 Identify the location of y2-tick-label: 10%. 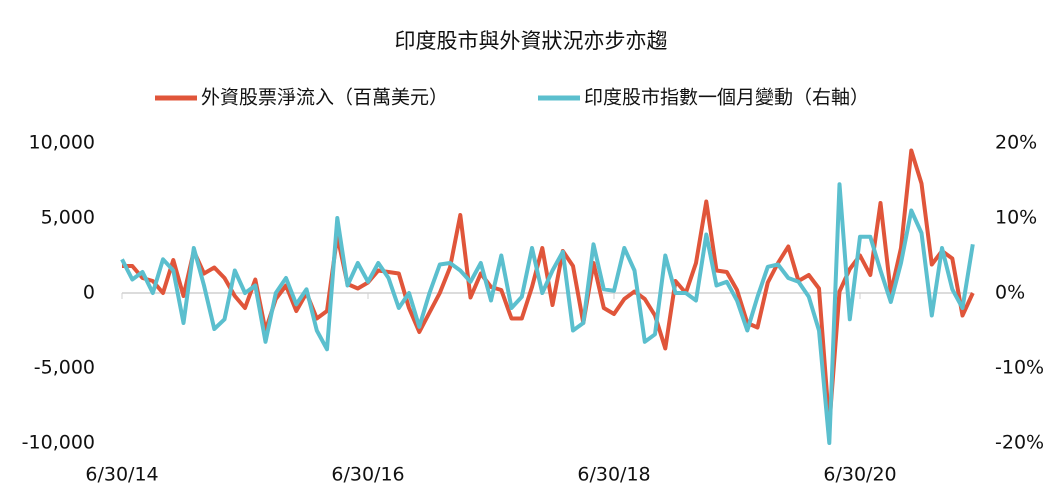
(1016, 218).